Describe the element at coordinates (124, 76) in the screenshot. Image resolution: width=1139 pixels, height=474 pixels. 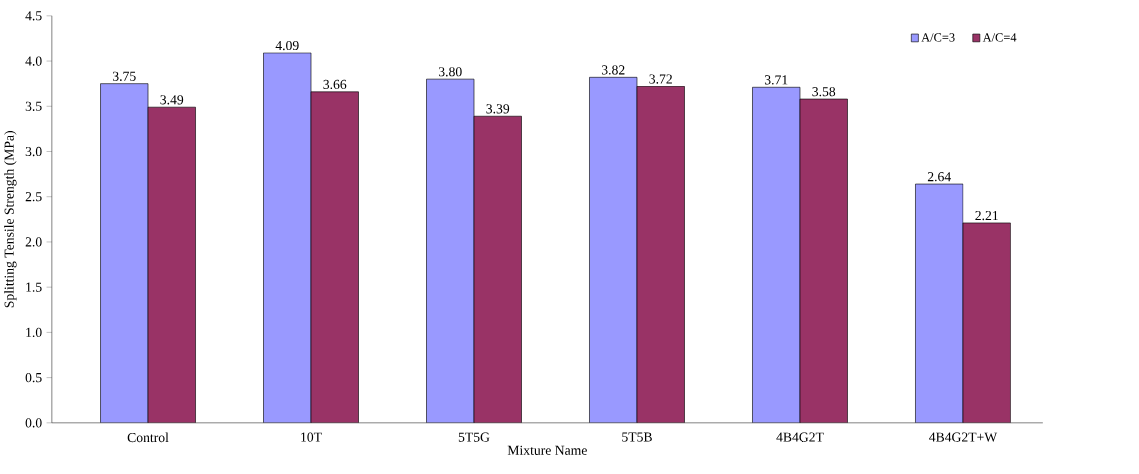
I see `data-label: 3.75` at that location.